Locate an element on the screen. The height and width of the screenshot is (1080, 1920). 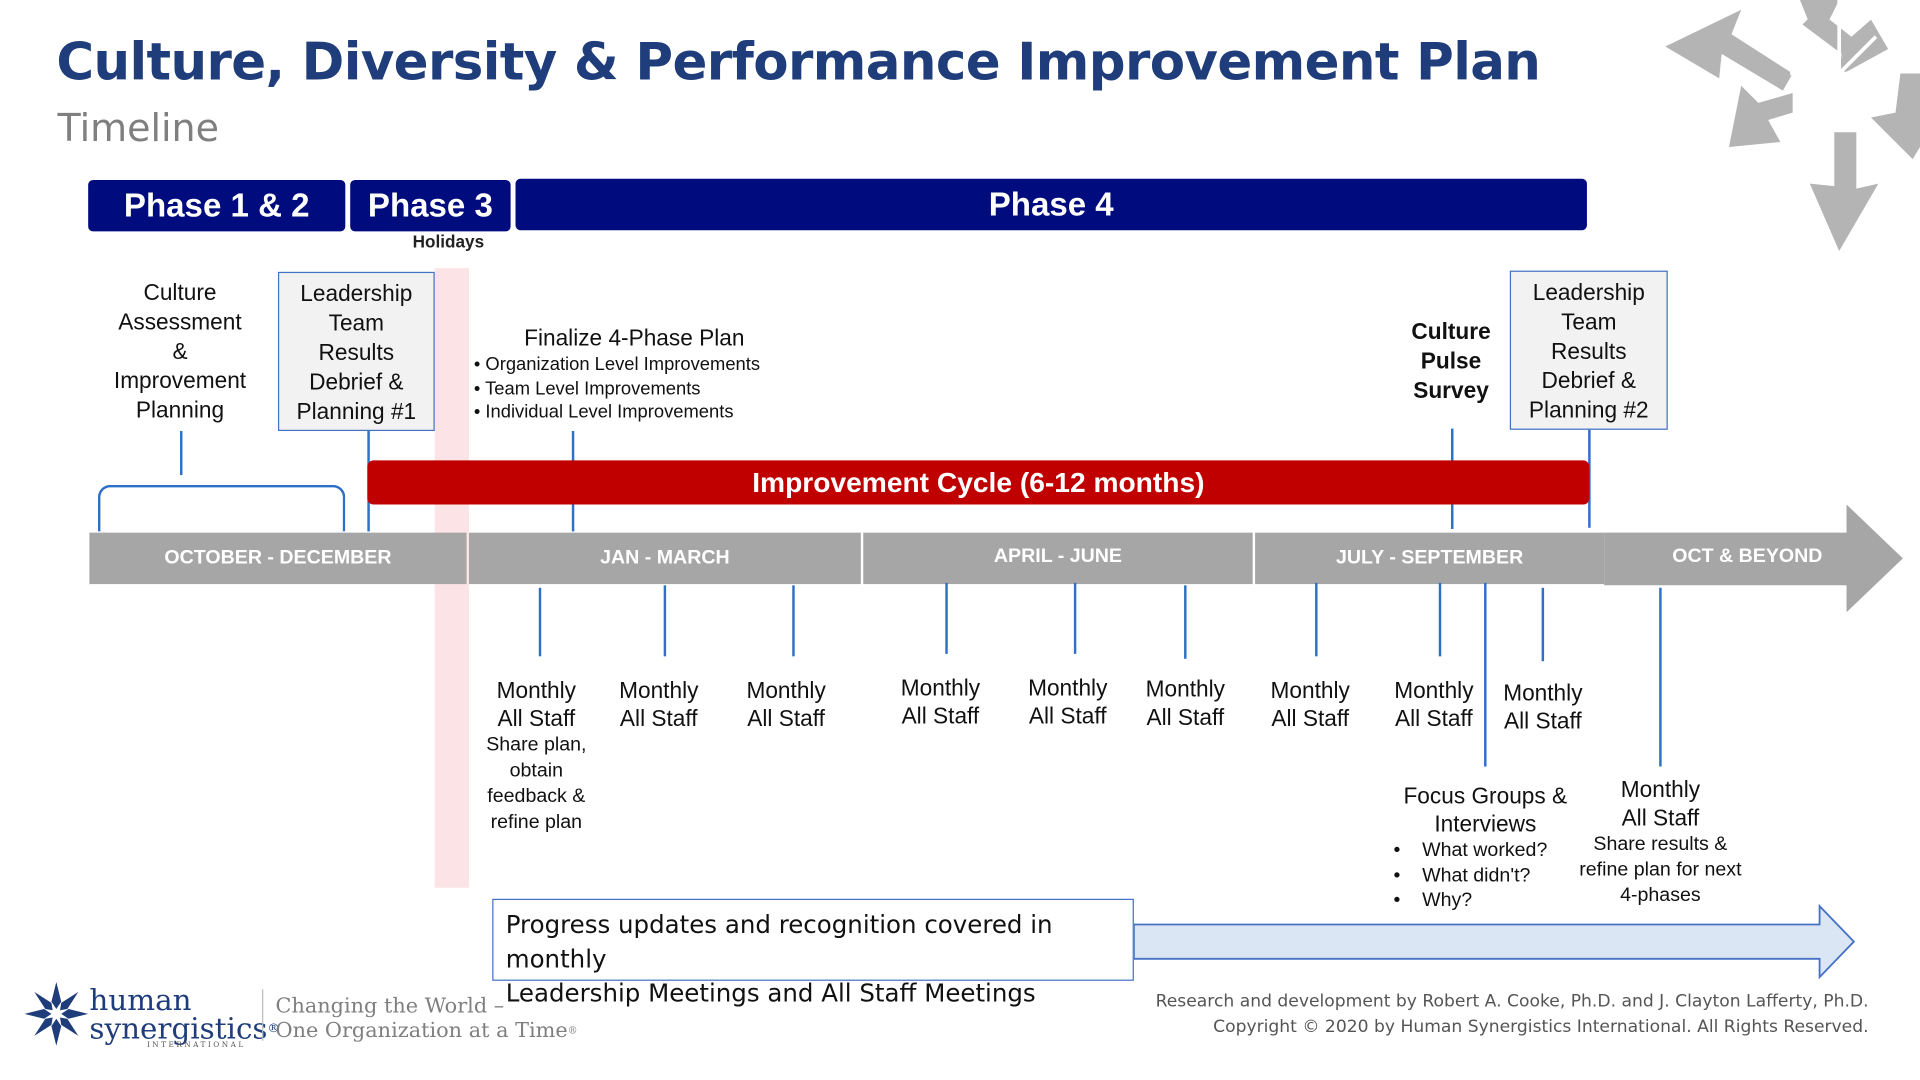
text-line: Share results & is located at coordinates (1660, 844).